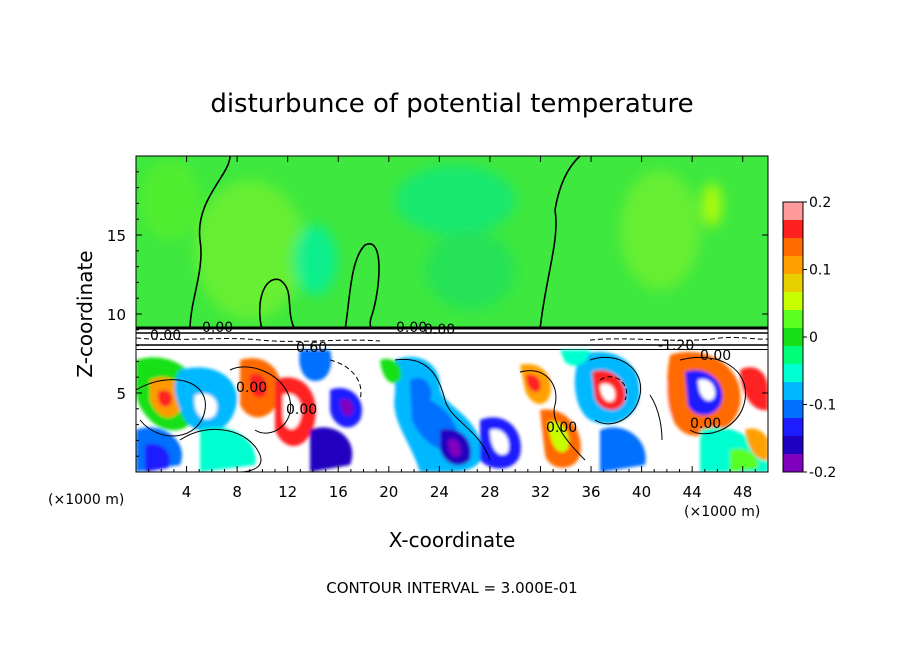 Image resolution: width=904 pixels, height=654 pixels. I want to click on x-tick-label: 28, so click(489, 492).